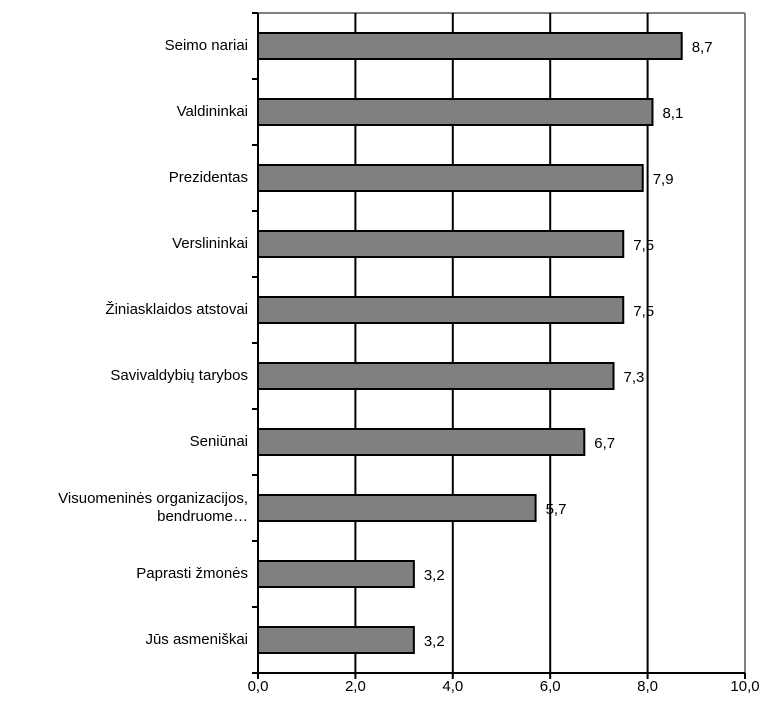 The width and height of the screenshot is (769, 715). Describe the element at coordinates (258, 686) in the screenshot. I see `x-tick-label: 0,0` at that location.